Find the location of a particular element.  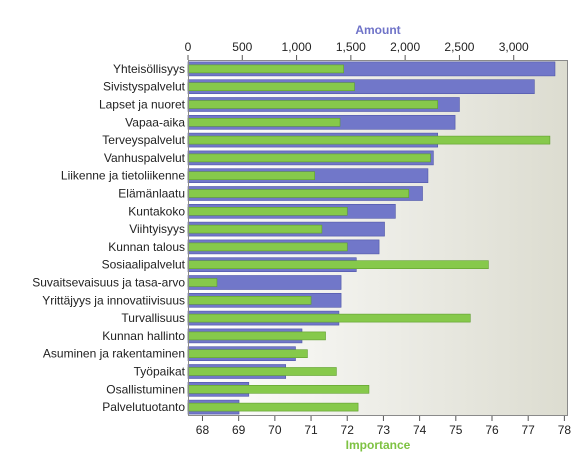

category-label-row-17: Asuminen ja rakentaminen is located at coordinates (114, 354).